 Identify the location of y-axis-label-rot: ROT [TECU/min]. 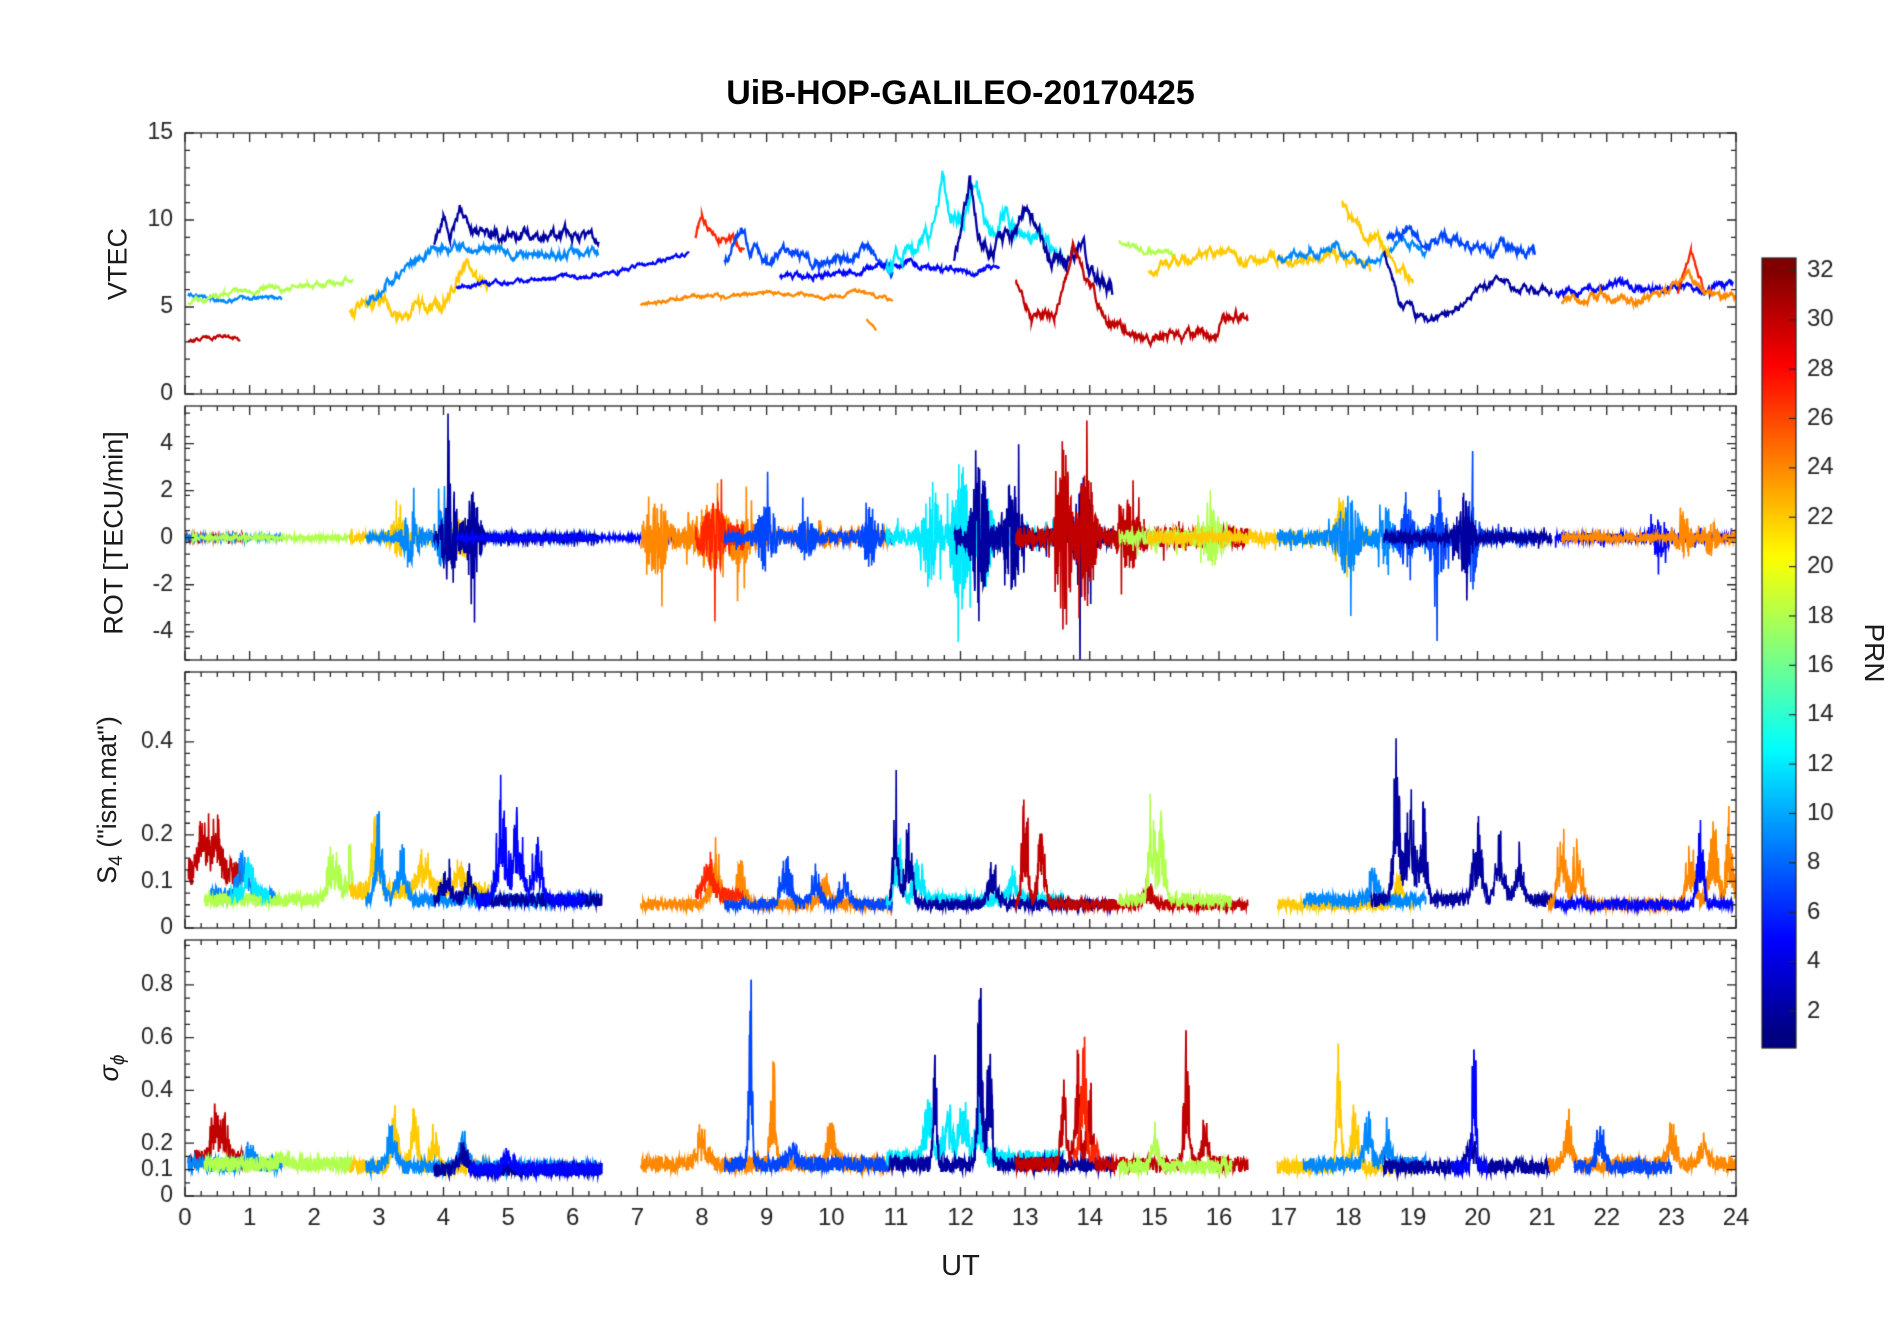
(114, 533).